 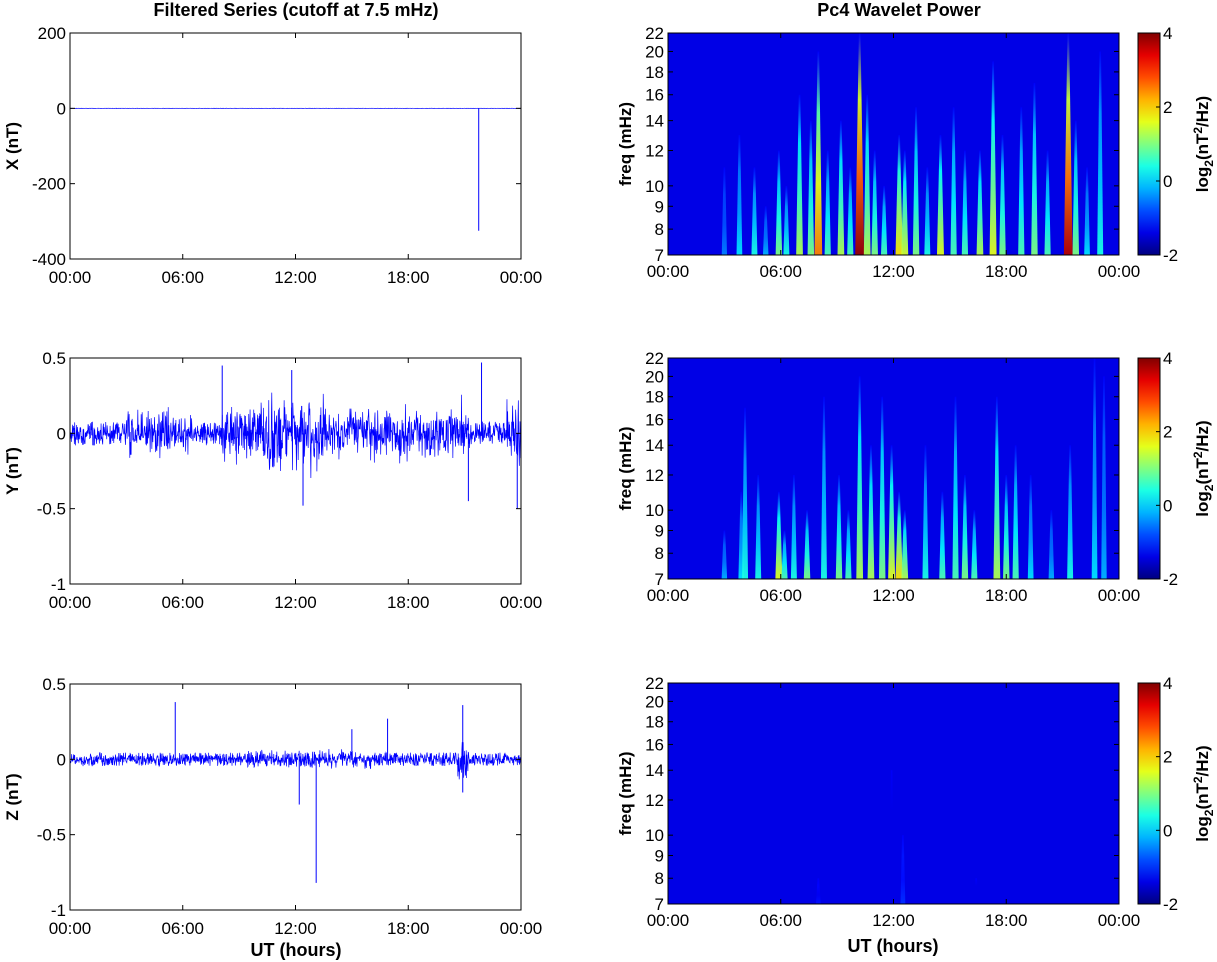 What do you see at coordinates (1149, 144) in the screenshot?
I see `colorbar-x` at bounding box center [1149, 144].